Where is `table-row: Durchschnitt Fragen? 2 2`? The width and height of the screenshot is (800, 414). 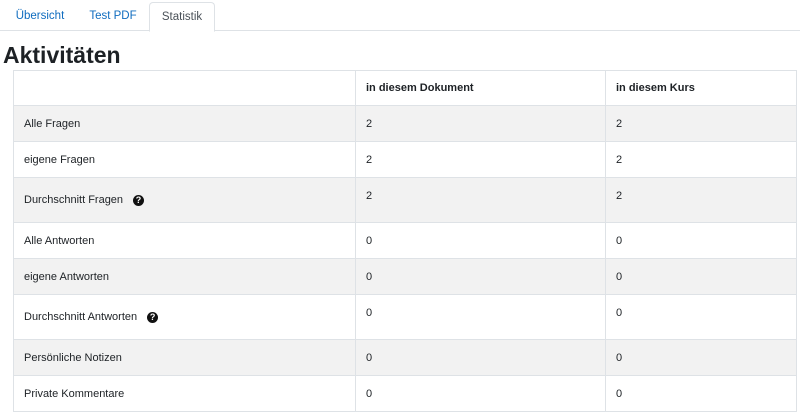
table-row: Durchschnitt Fragen? 2 2 is located at coordinates (405, 200).